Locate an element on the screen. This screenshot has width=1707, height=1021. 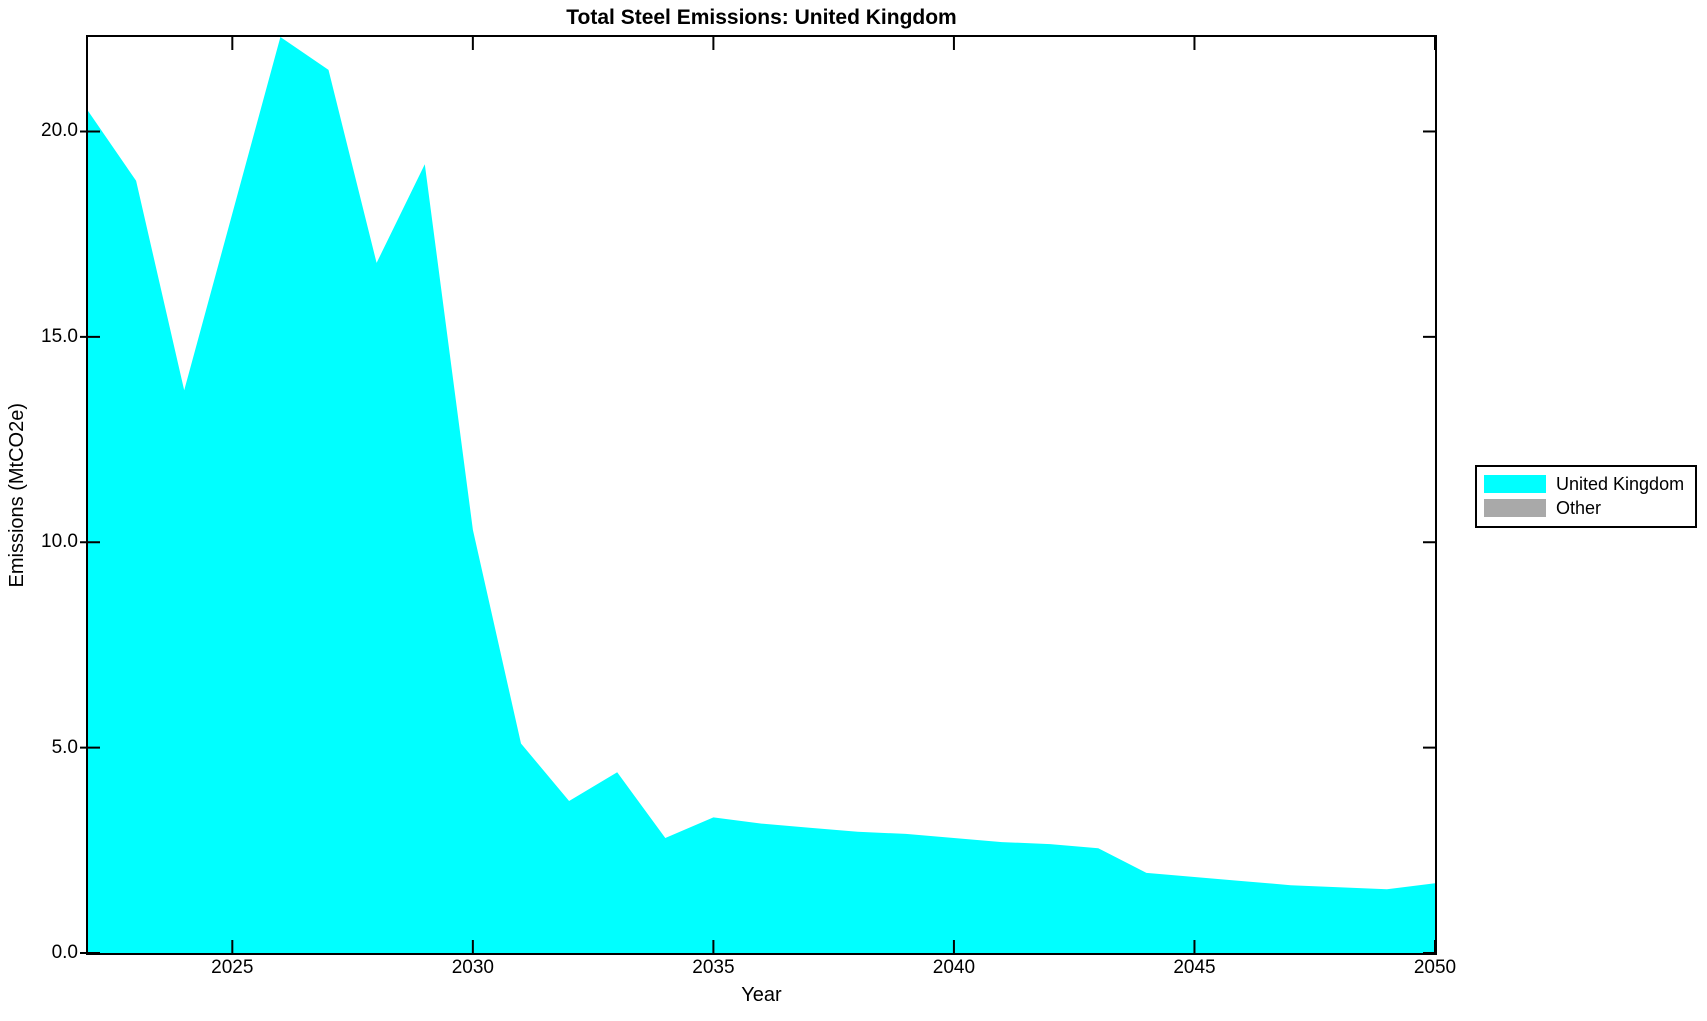
y-axis-title-wrap: Emissions (MtCO2e) is located at coordinates (17, 495).